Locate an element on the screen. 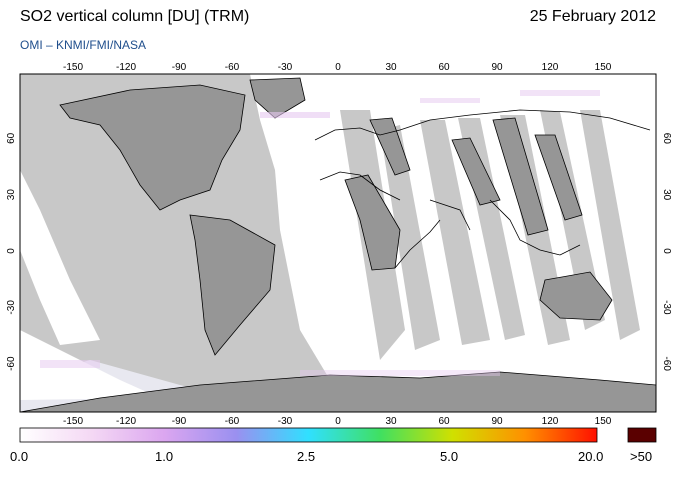 Image resolution: width=676 pixels, height=480 pixels. lat-tick-label-left: -60 is located at coordinates (11, 363).